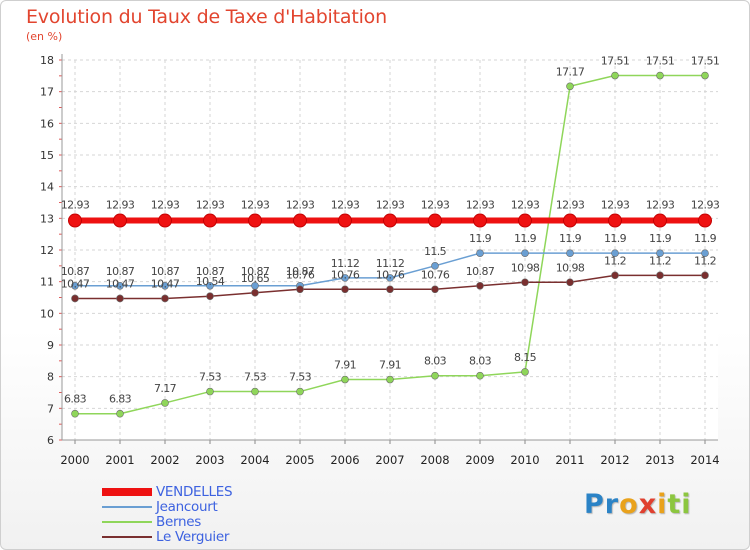 The image size is (750, 550). I want to click on x-tick-label: 2001, so click(119, 460).